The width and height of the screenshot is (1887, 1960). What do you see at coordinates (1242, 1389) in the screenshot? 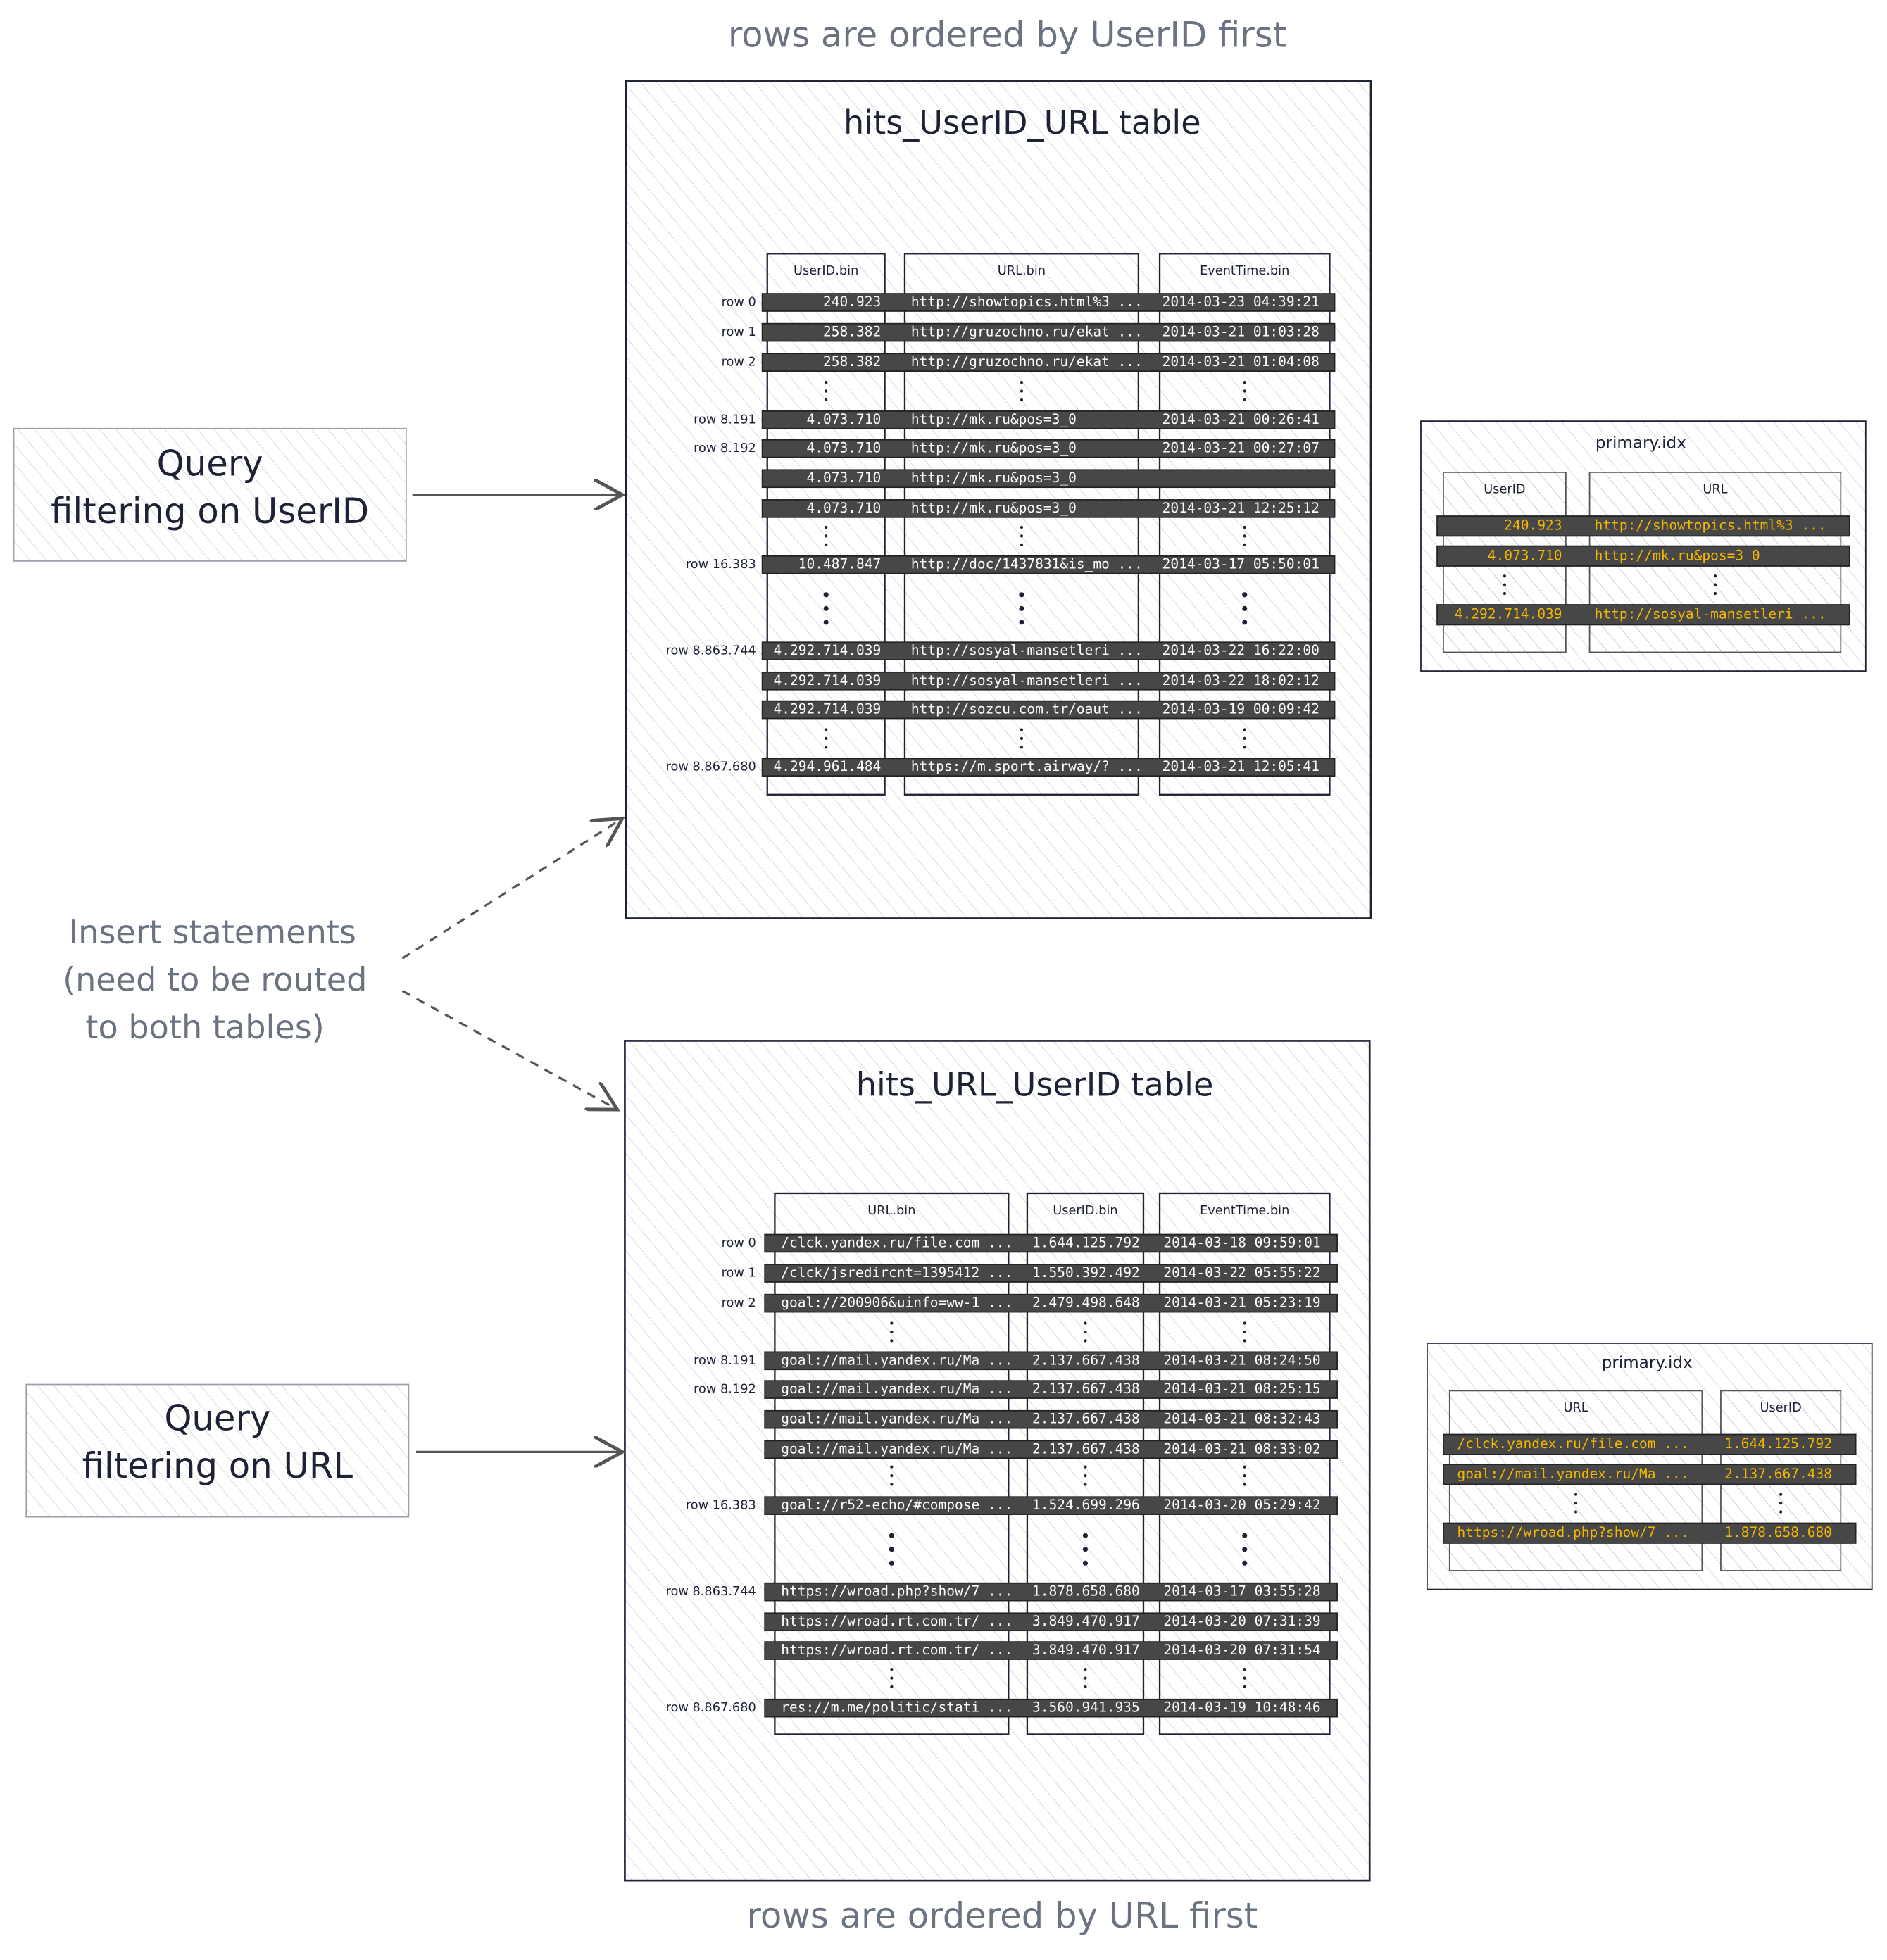
I see `cell: 2014-03-21 08:25:15` at bounding box center [1242, 1389].